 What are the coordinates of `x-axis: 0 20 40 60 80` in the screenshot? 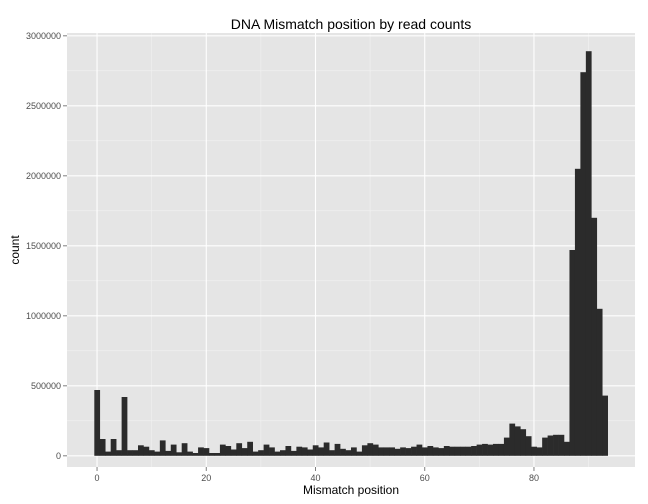 It's located at (317, 475).